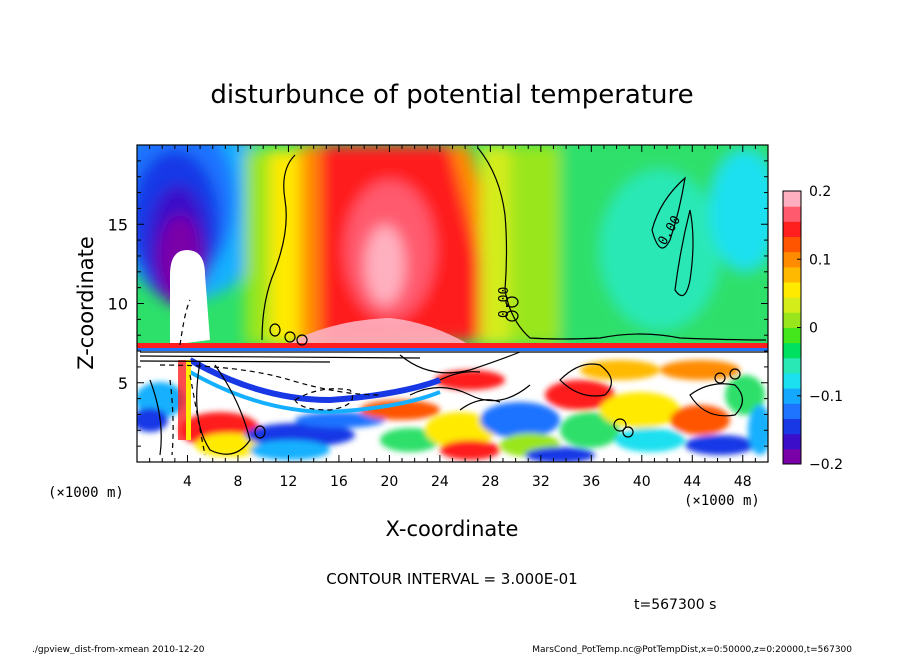 The image size is (904, 654). I want to click on interface-band, so click(452, 345).